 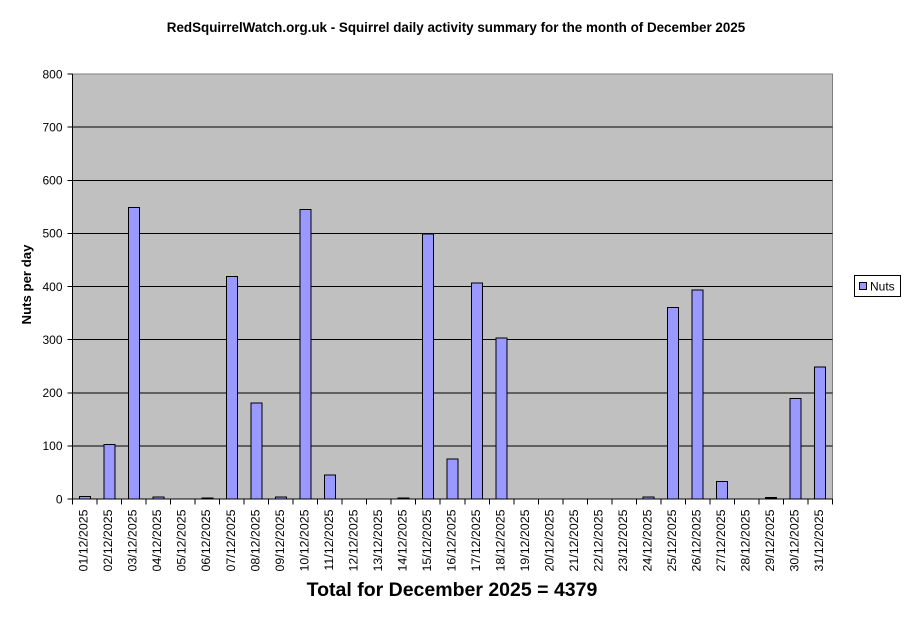 I want to click on svg-text: 11/12/2025, so click(x=329, y=539).